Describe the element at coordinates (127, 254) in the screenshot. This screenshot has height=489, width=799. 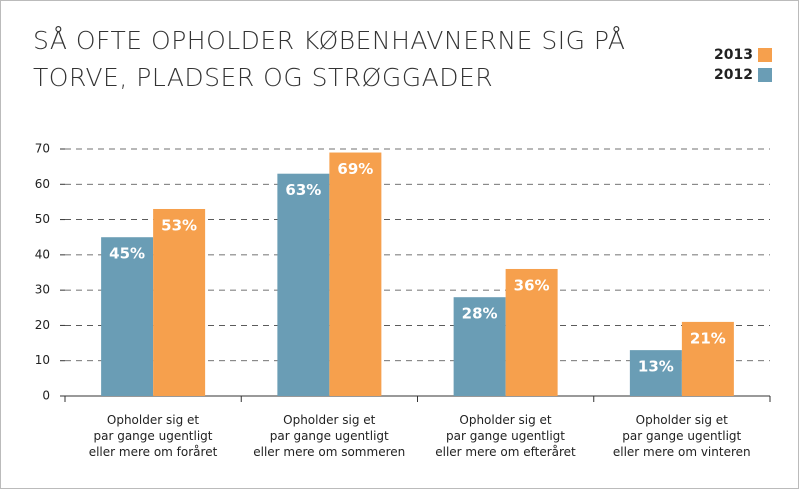
I see `value-label: 45%` at that location.